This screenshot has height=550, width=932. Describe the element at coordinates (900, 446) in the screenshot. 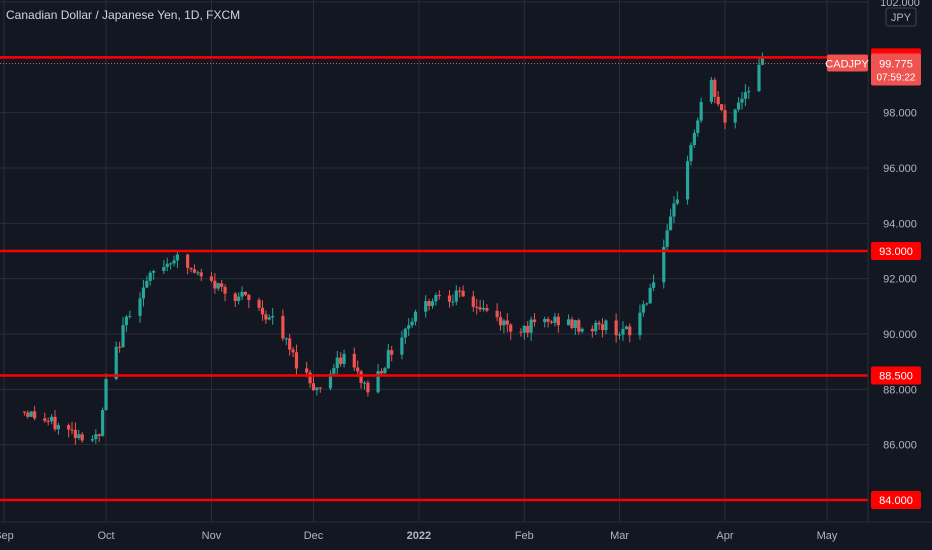

I see `y-tick-label: 86.000` at that location.